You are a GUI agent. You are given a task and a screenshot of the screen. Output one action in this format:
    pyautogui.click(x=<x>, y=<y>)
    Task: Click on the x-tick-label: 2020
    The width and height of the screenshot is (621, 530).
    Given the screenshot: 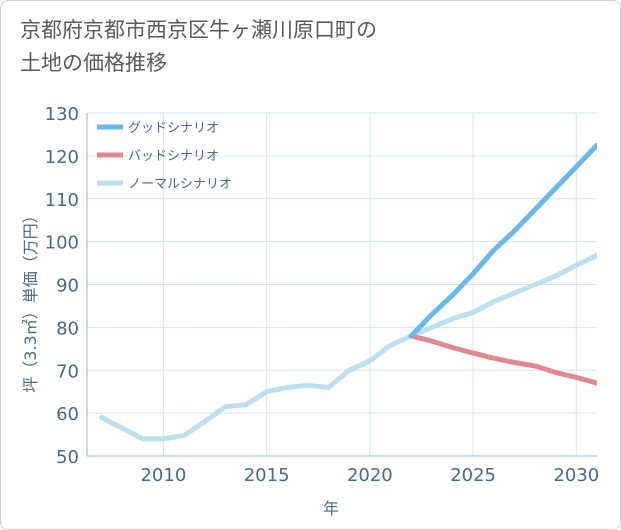 What is the action you would take?
    pyautogui.click(x=370, y=475)
    